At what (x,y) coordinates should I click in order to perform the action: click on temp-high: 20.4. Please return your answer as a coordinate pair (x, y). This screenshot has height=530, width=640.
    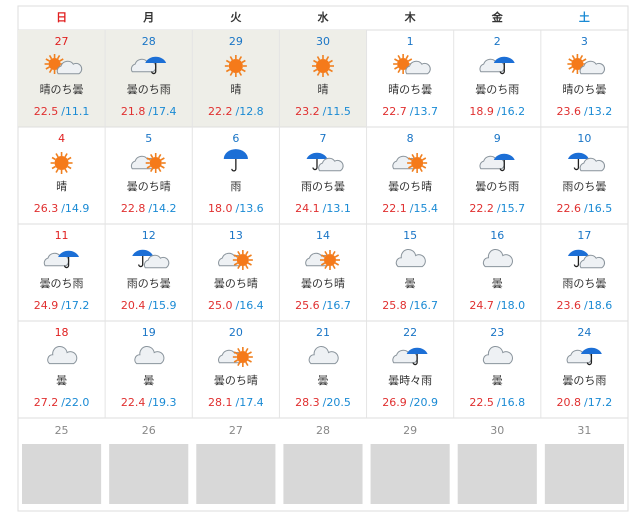
    Looking at the image, I should click on (133, 305).